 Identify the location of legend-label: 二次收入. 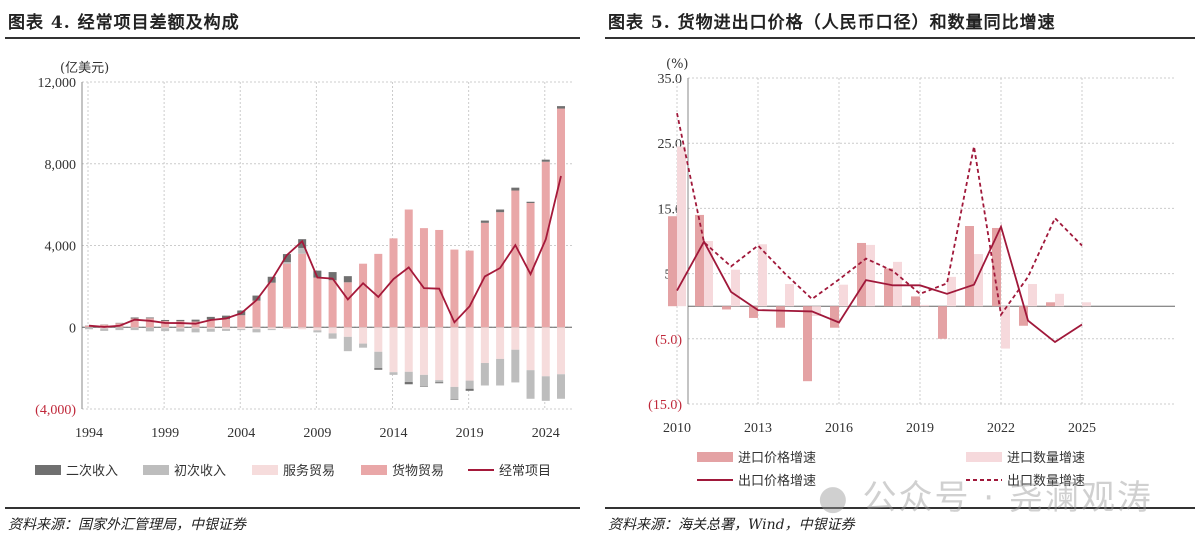
(92, 471).